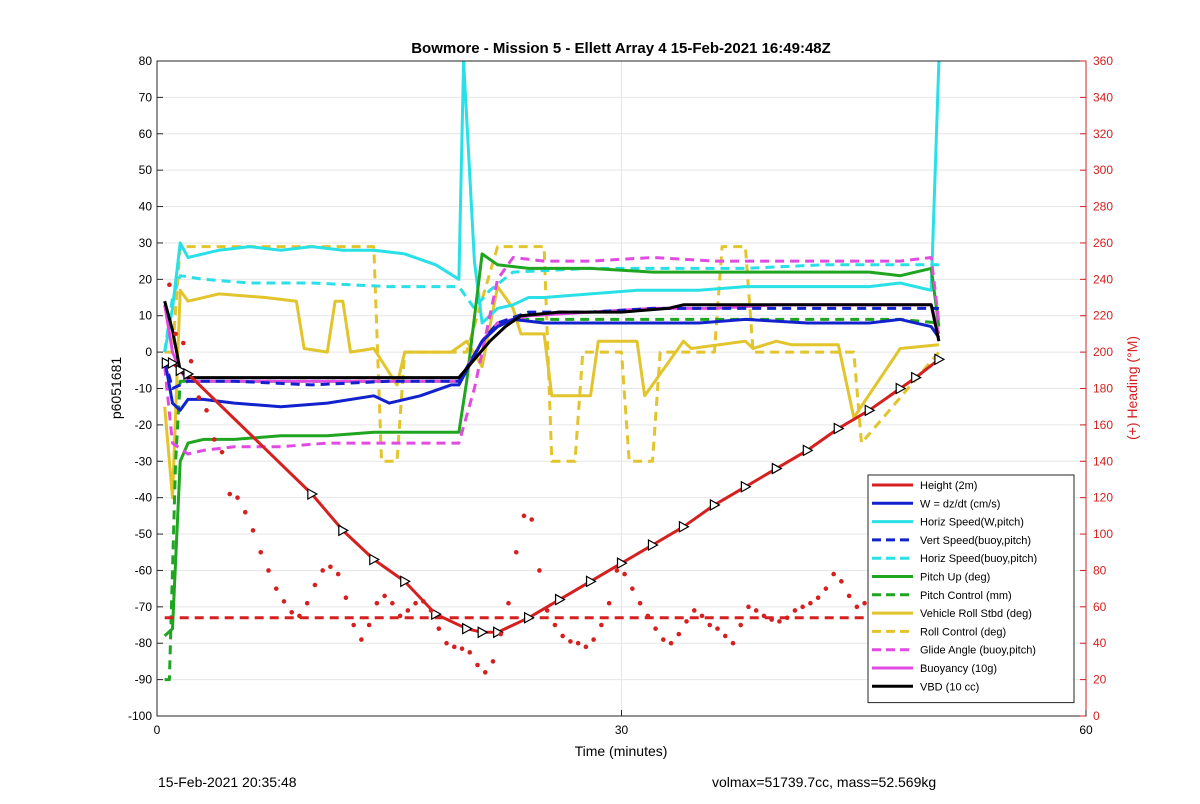  I want to click on legend-entry: Pitch Control (mm), so click(966, 596).